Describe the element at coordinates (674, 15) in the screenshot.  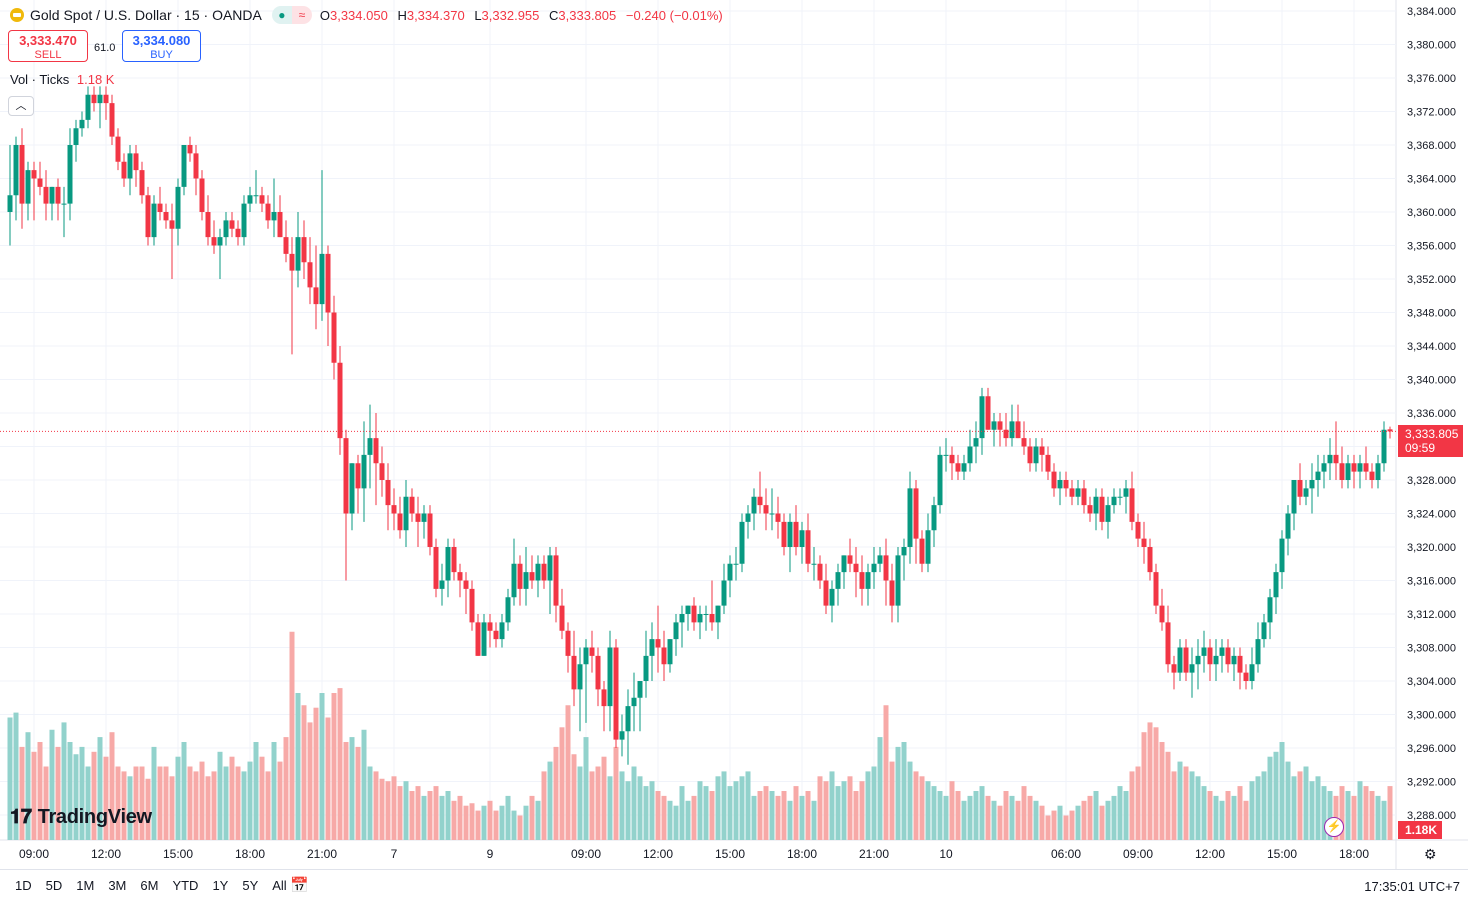
I see `change-value: −0.240 (−0.01%)` at that location.